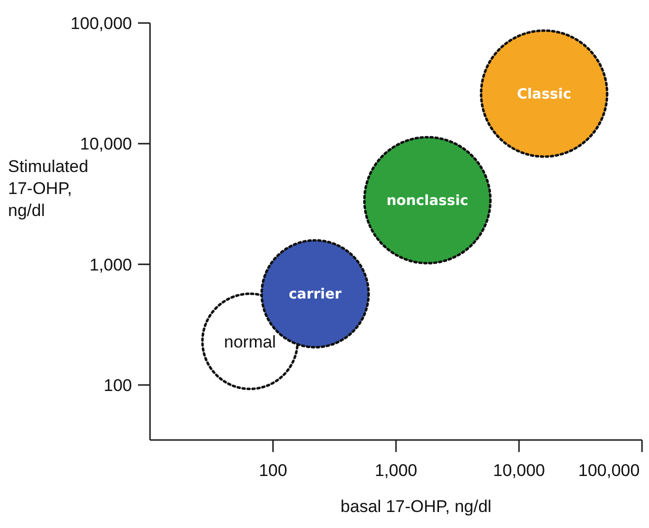 The width and height of the screenshot is (649, 528). Describe the element at coordinates (396, 470) in the screenshot. I see `x-tick-label: 1,000` at that location.